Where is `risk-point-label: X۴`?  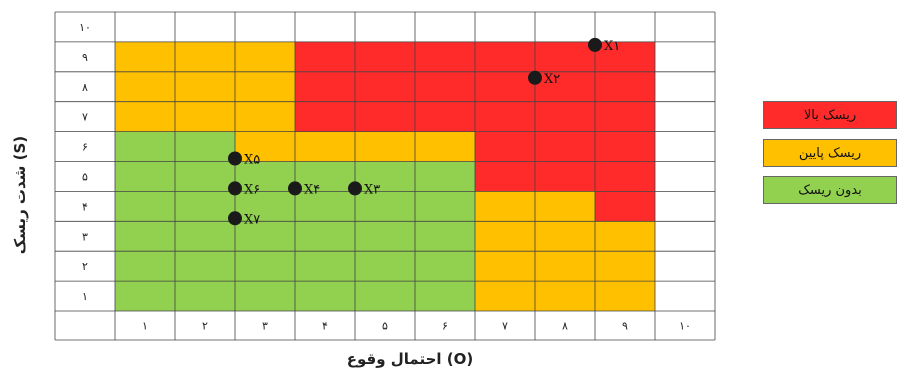
risk-point-label: X۴ is located at coordinates (312, 189).